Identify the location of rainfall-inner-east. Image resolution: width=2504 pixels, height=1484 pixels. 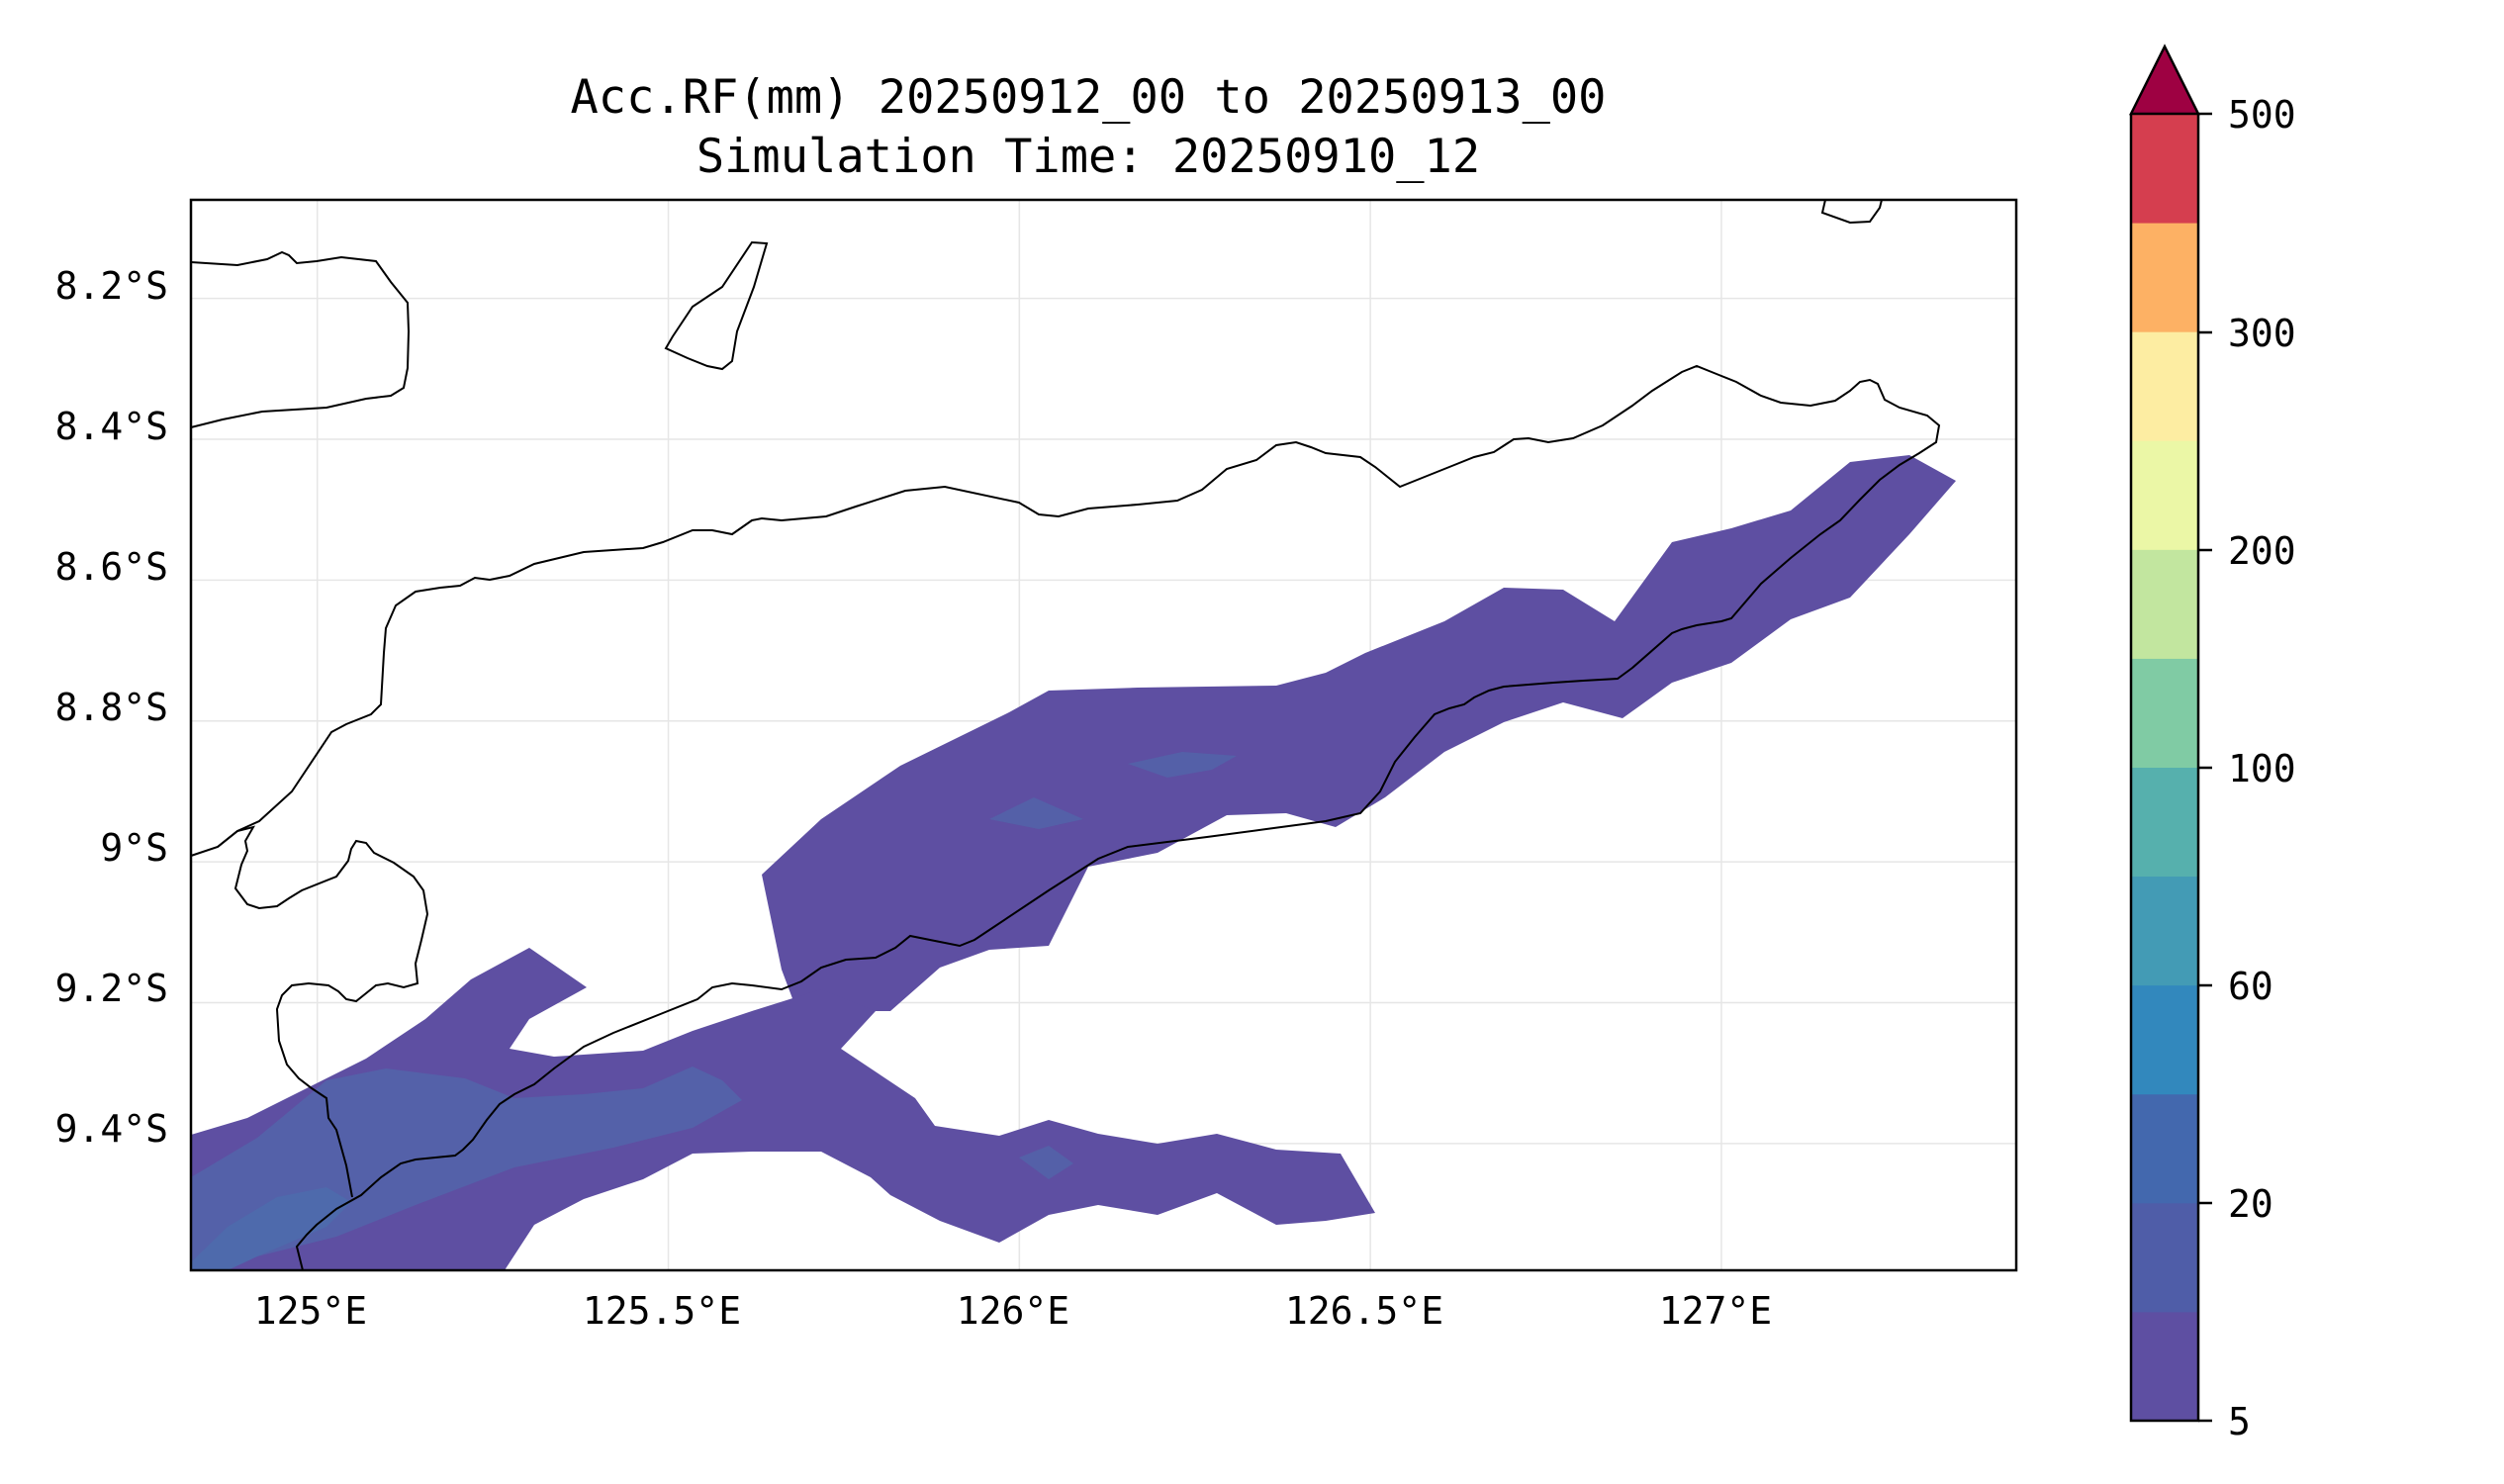
(1182, 765).